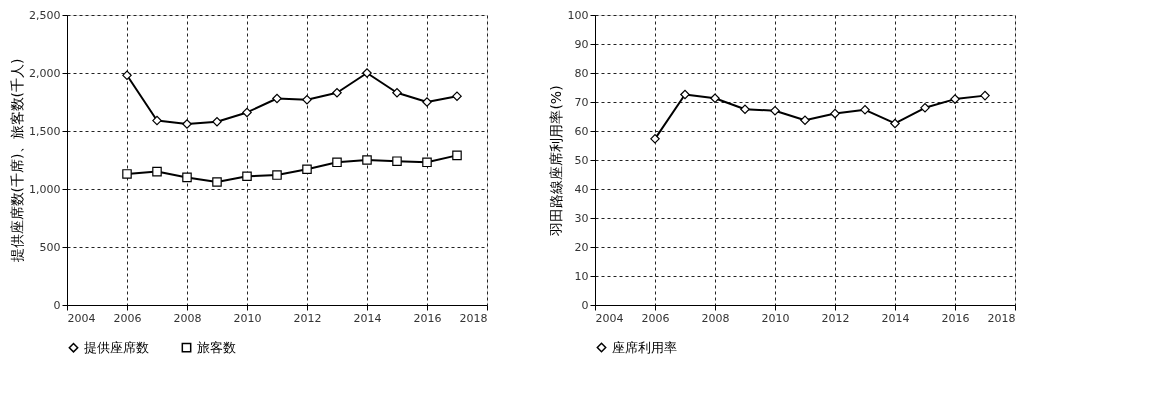  Describe the element at coordinates (581, 73) in the screenshot. I see `y-tick-label: 80` at that location.